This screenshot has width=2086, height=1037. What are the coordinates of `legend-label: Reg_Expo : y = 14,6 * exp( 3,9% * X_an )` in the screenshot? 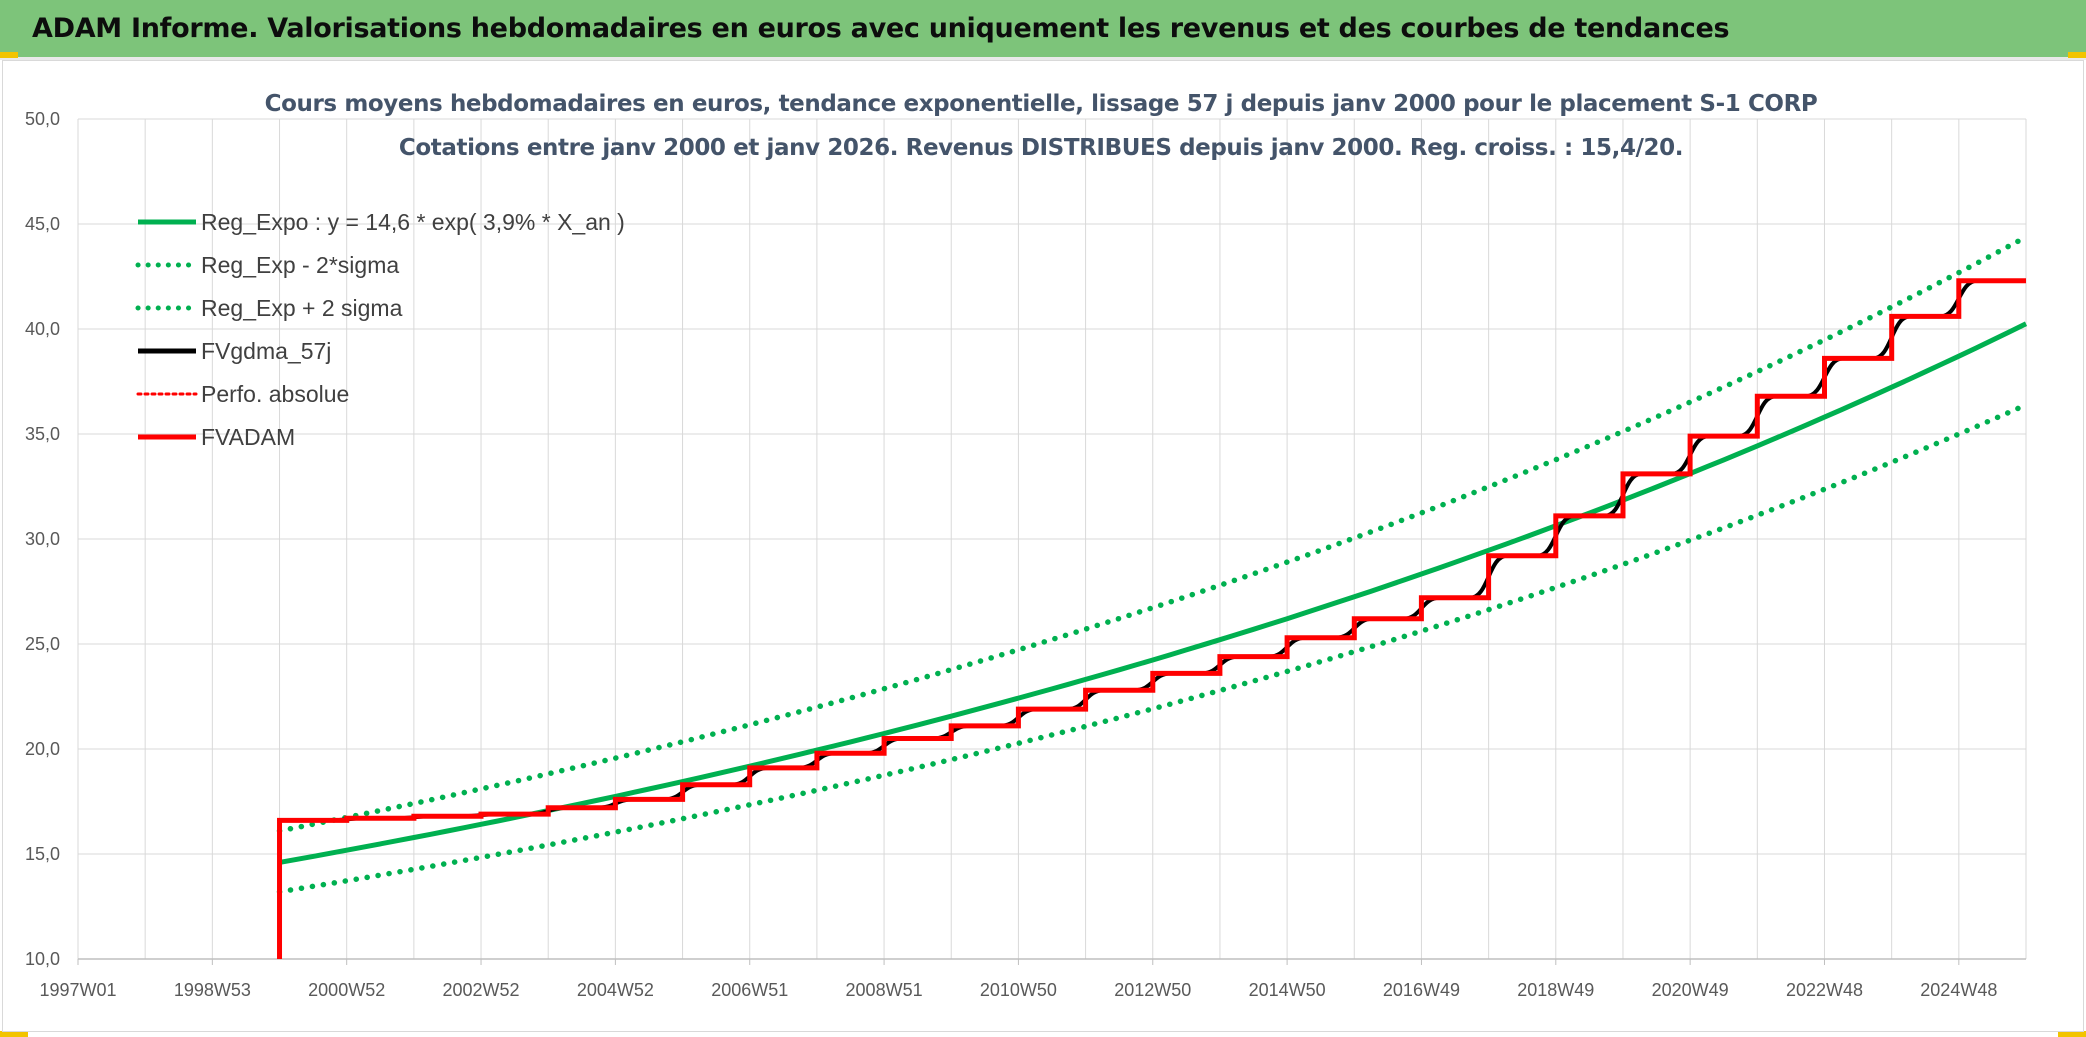 It's located at (413, 222).